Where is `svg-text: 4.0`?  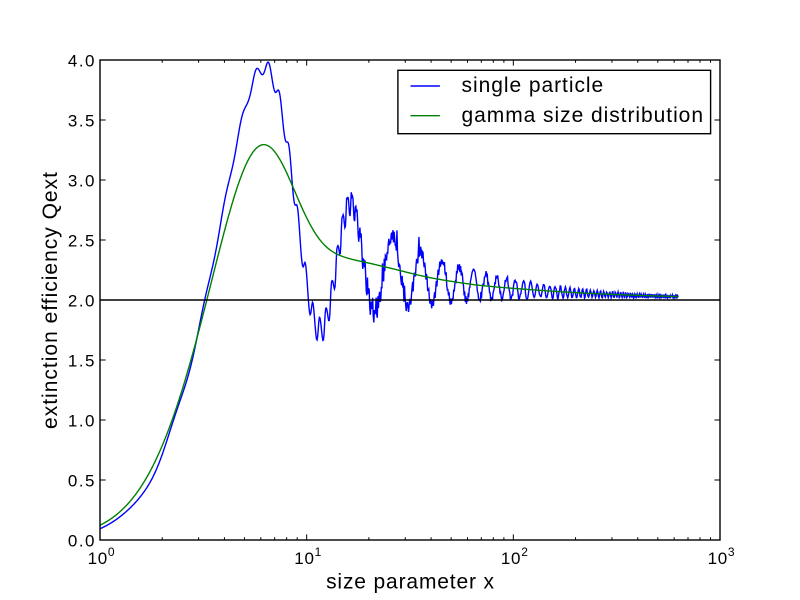
svg-text: 4.0 is located at coordinates (82, 60).